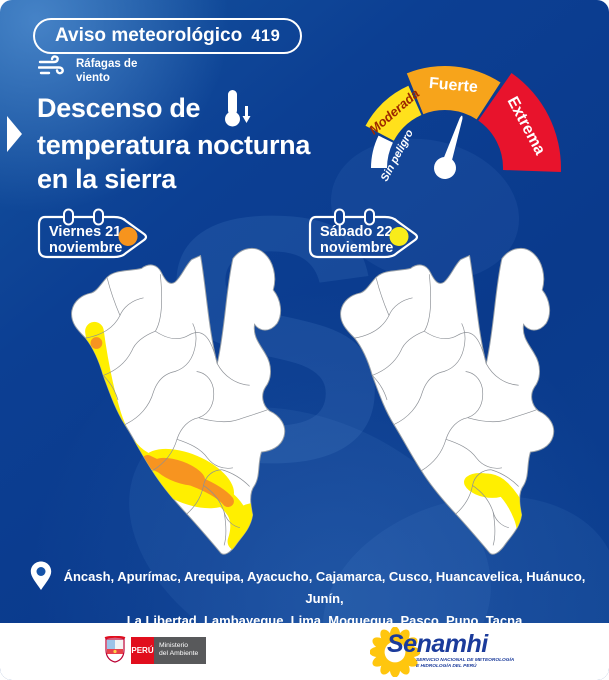 The width and height of the screenshot is (609, 680). I want to click on ministry-name: Ministerio del Ambiente, so click(180, 650).